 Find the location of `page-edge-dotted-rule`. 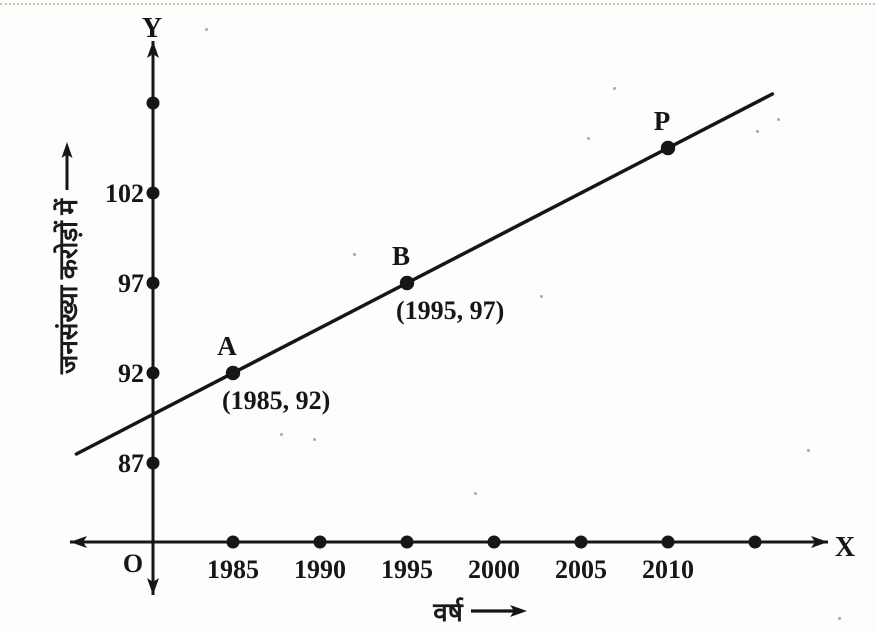

page-edge-dotted-rule is located at coordinates (437, 4).